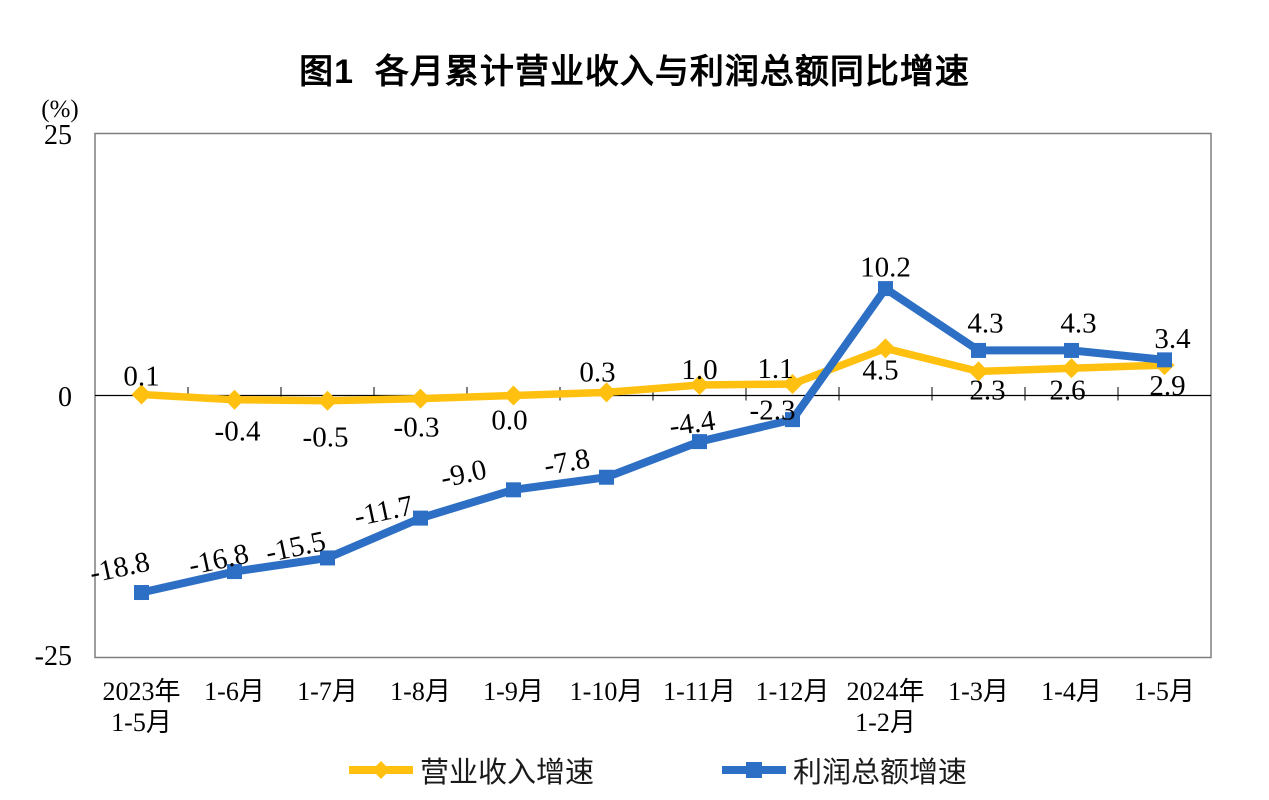 This screenshot has height=800, width=1269. What do you see at coordinates (987, 390) in the screenshot?
I see `data-label: 2.3` at bounding box center [987, 390].